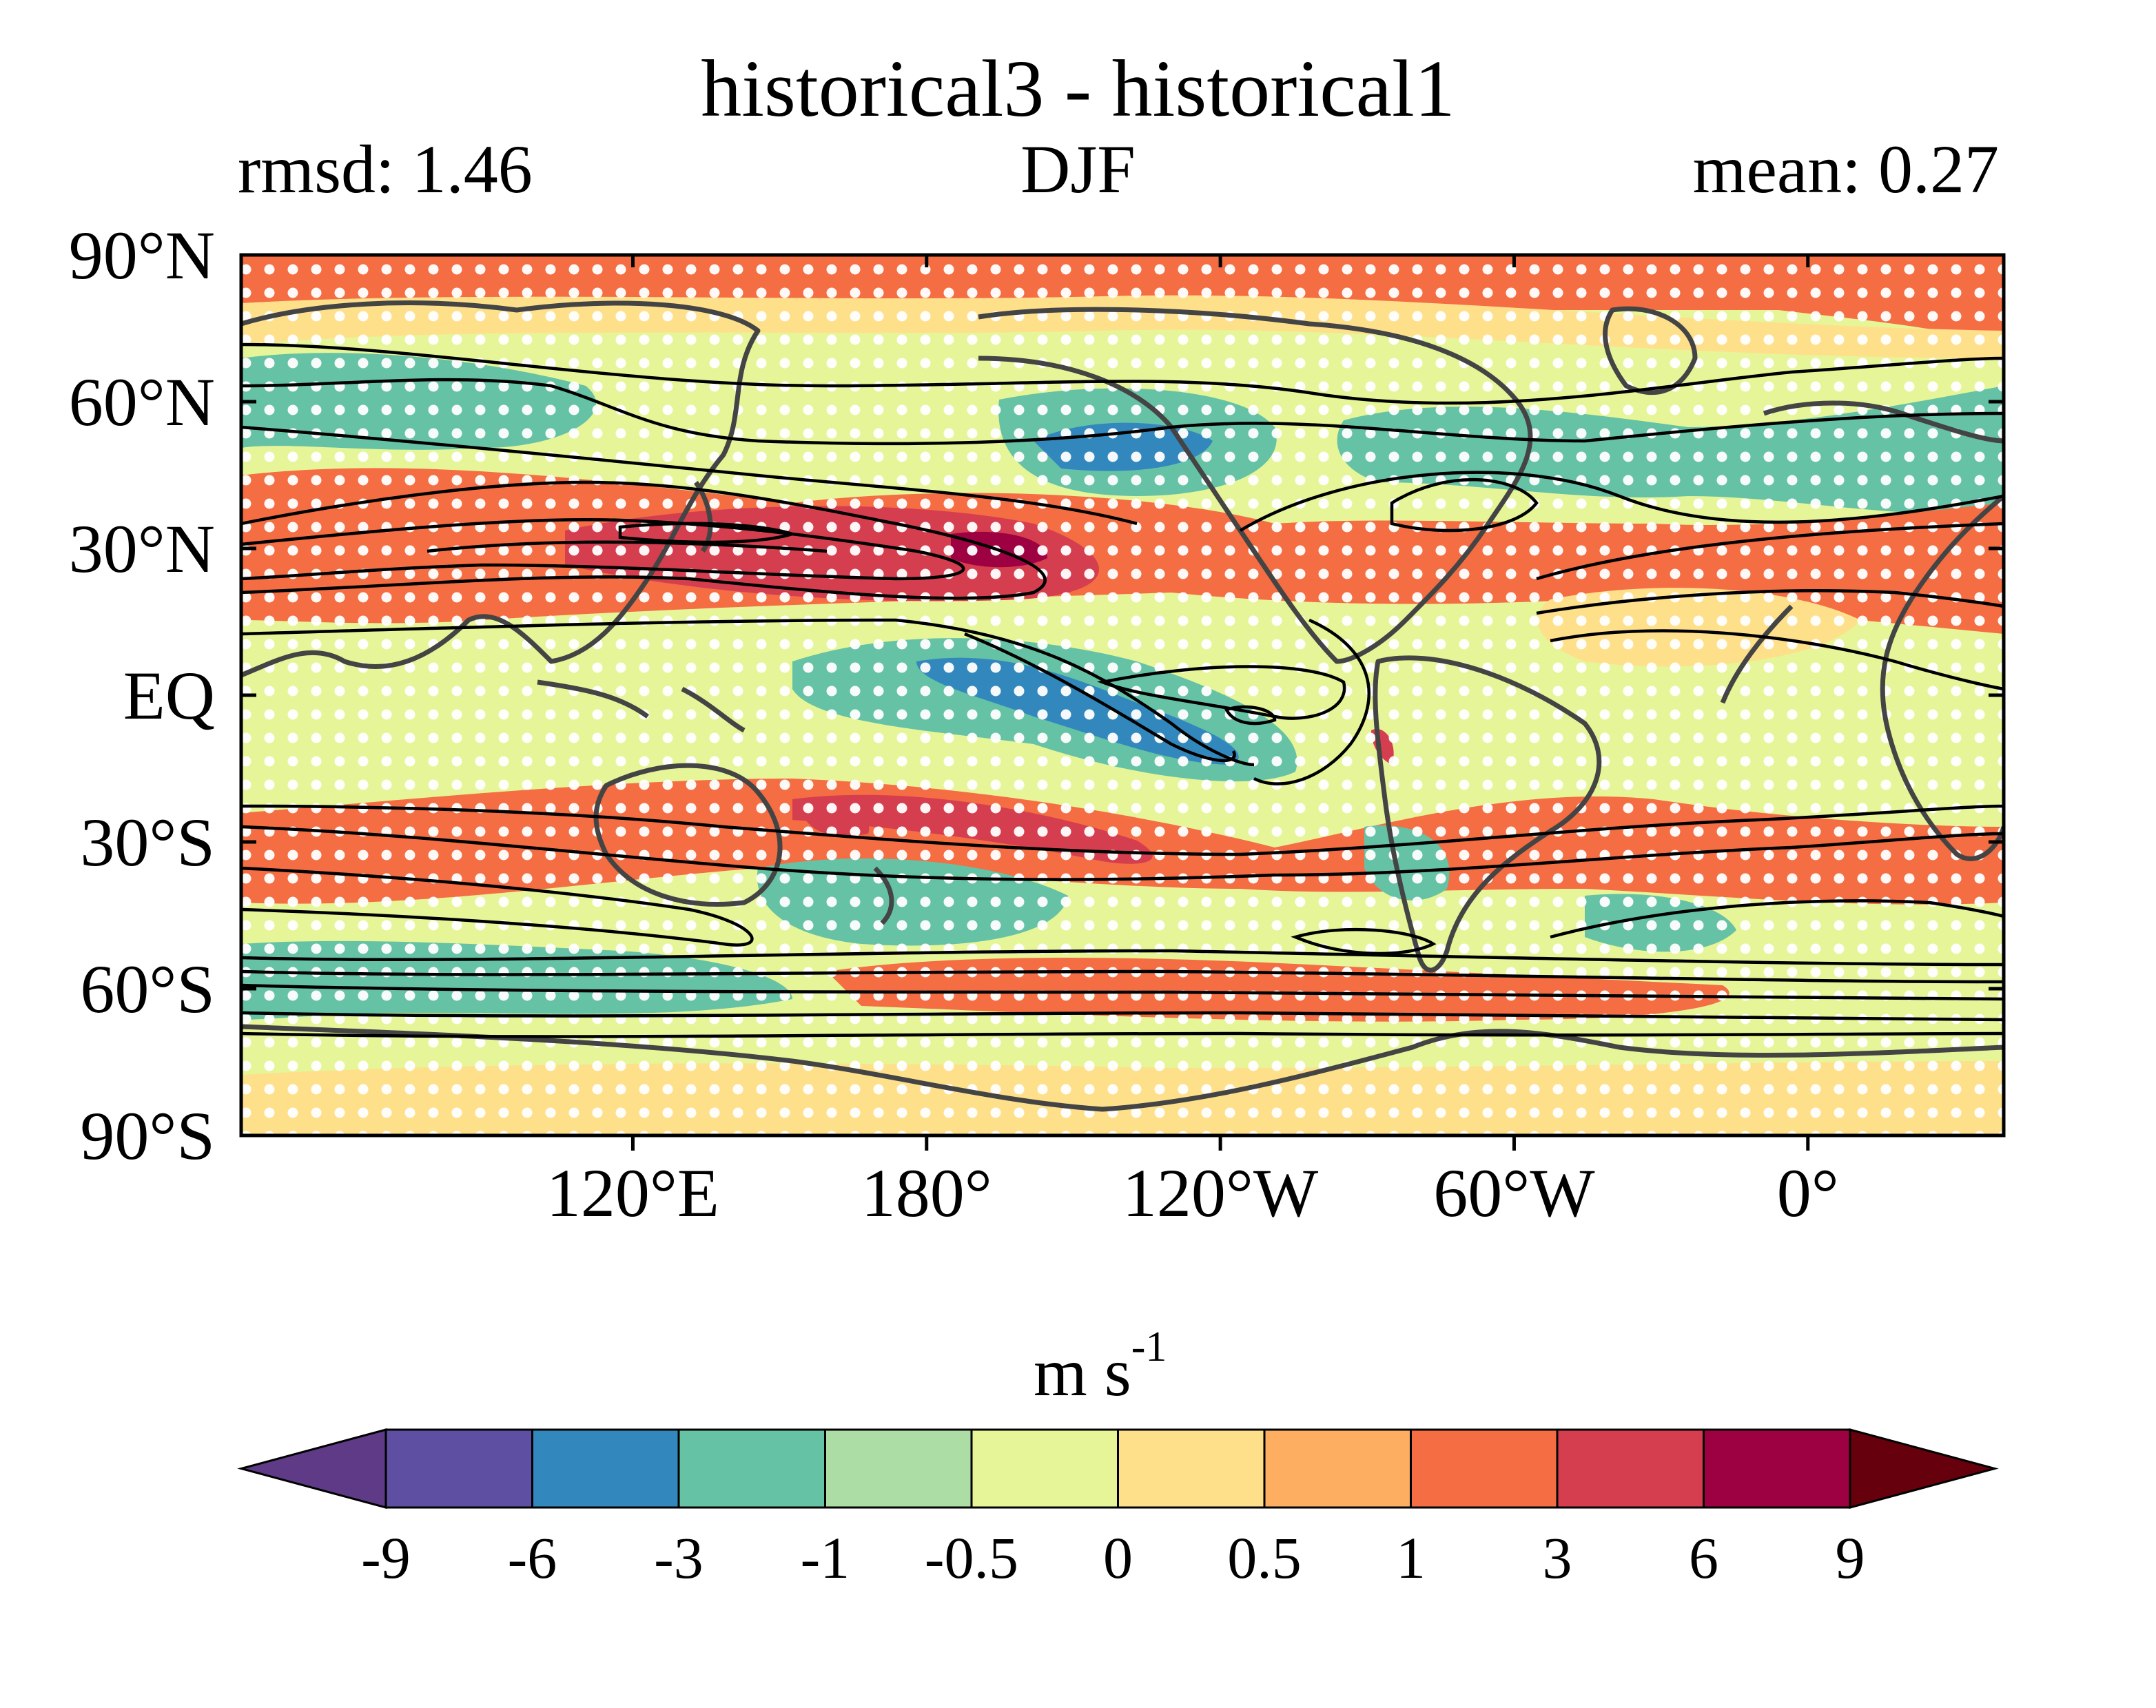 This screenshot has height=1708, width=2156. What do you see at coordinates (971, 1558) in the screenshot?
I see `colorbar-tick-4: -0.5` at bounding box center [971, 1558].